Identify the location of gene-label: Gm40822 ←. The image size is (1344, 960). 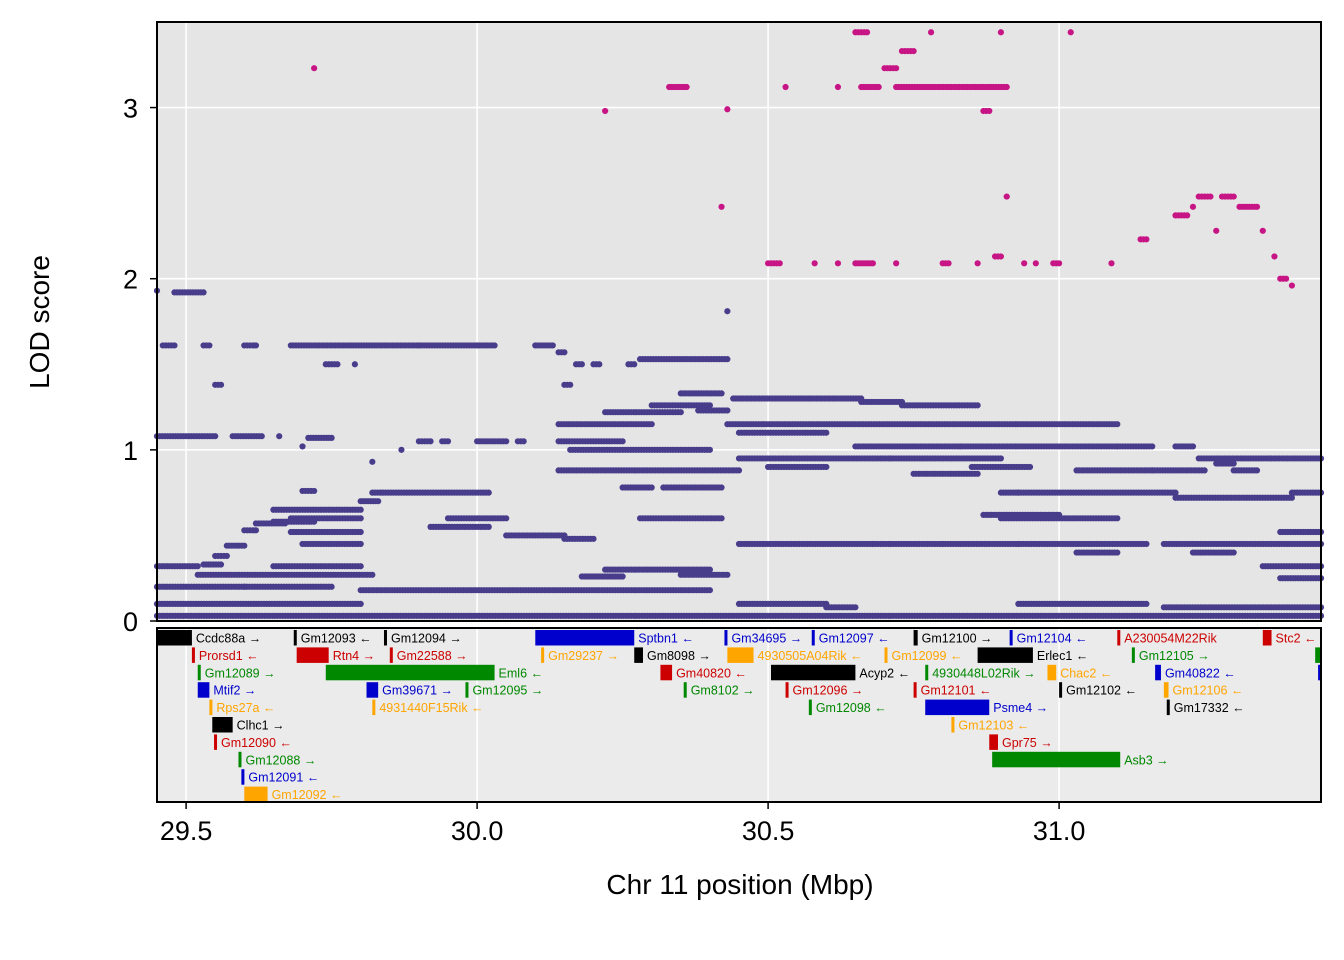
(1200, 673).